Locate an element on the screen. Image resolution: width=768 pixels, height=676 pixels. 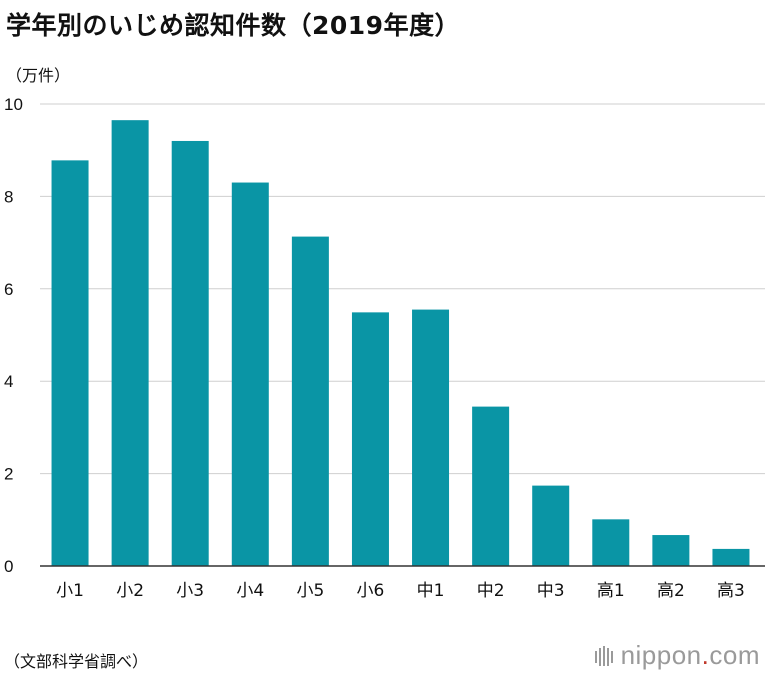
bar-高3 is located at coordinates (731, 557).